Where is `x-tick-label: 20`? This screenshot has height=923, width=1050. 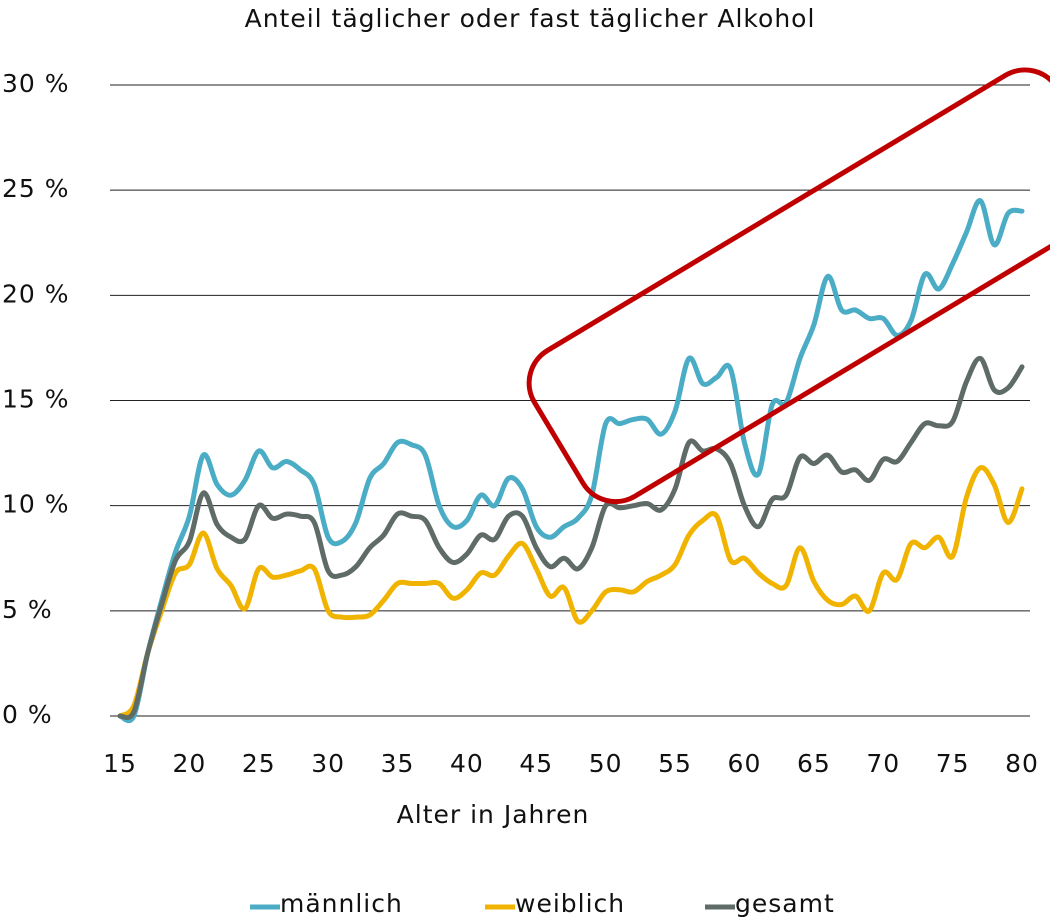
x-tick-label: 20 is located at coordinates (189, 763).